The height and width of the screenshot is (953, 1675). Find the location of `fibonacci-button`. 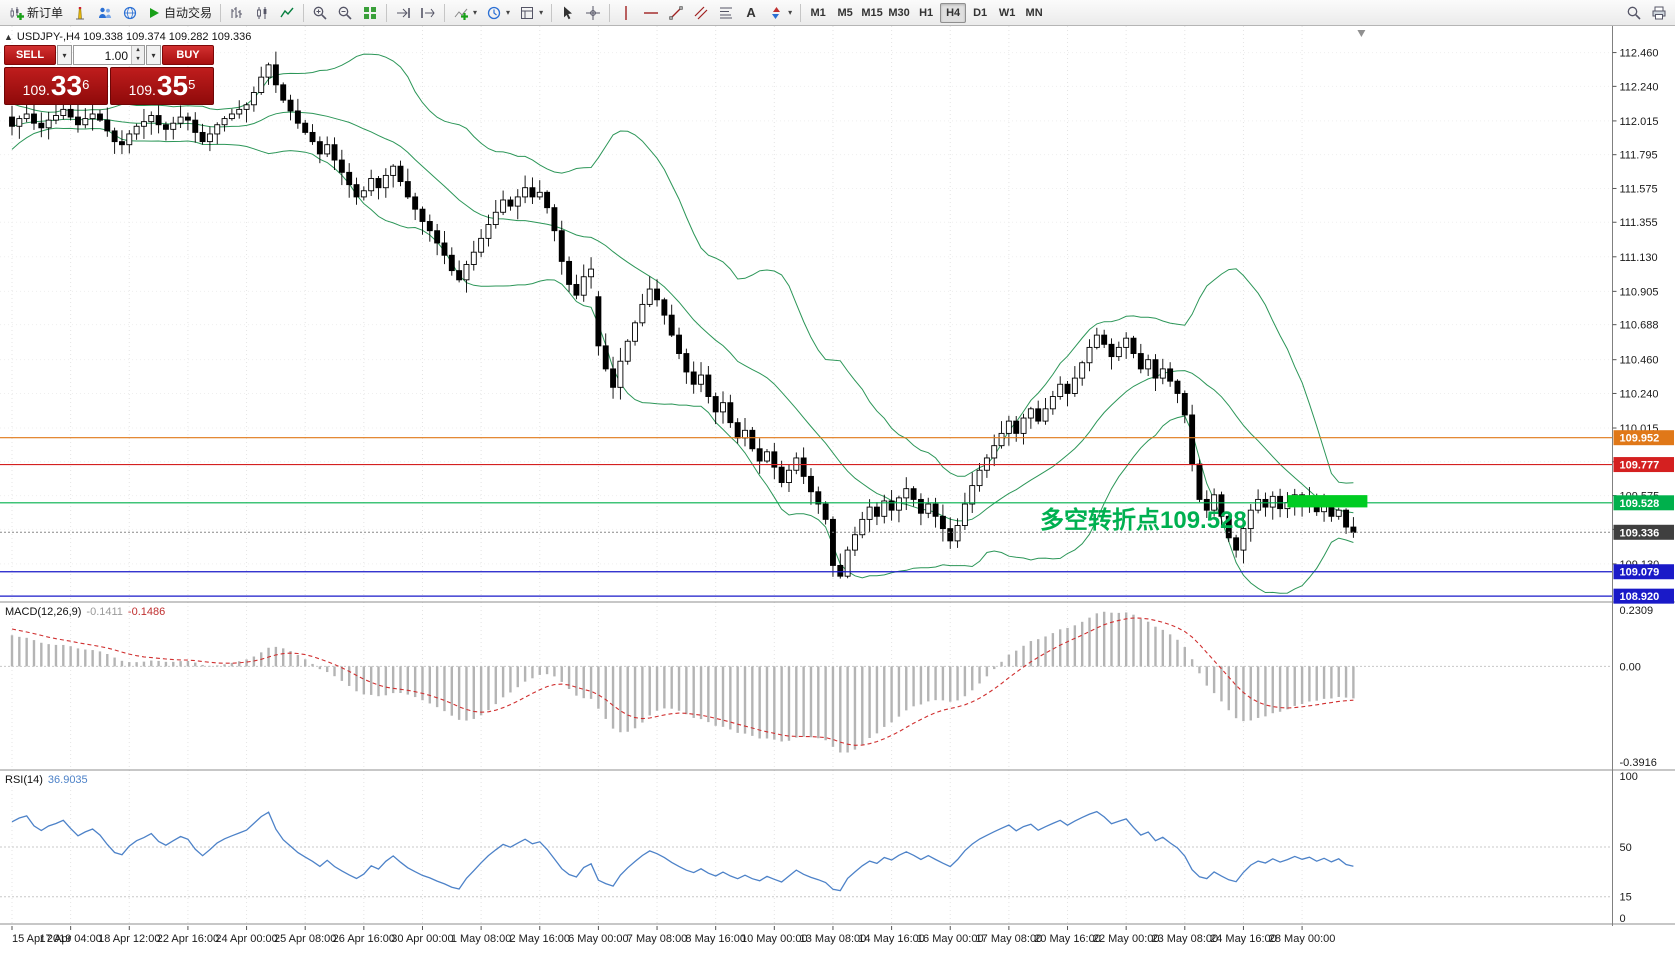

fibonacci-button is located at coordinates (726, 13).